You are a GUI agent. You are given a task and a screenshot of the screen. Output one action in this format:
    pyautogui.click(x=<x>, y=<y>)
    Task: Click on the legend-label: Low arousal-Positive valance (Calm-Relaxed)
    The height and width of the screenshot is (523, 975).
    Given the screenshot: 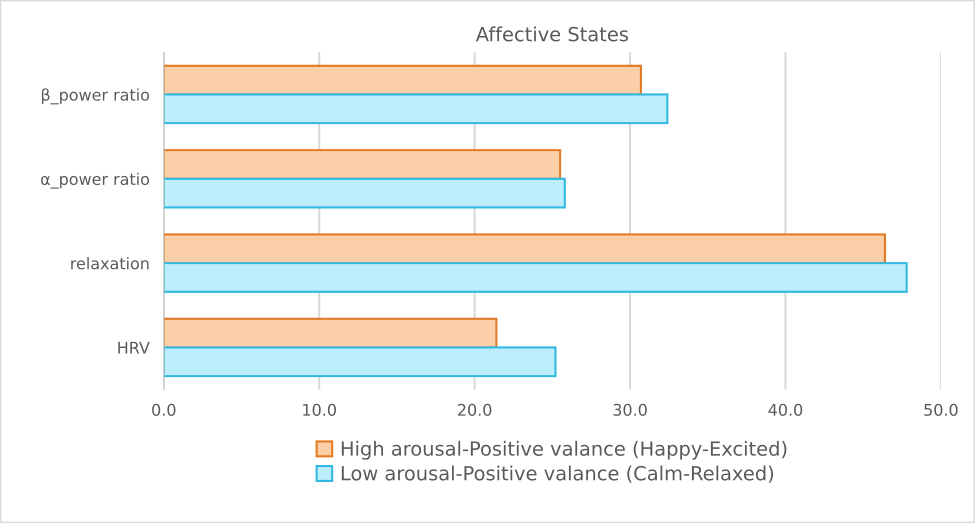 What is the action you would take?
    pyautogui.click(x=558, y=474)
    